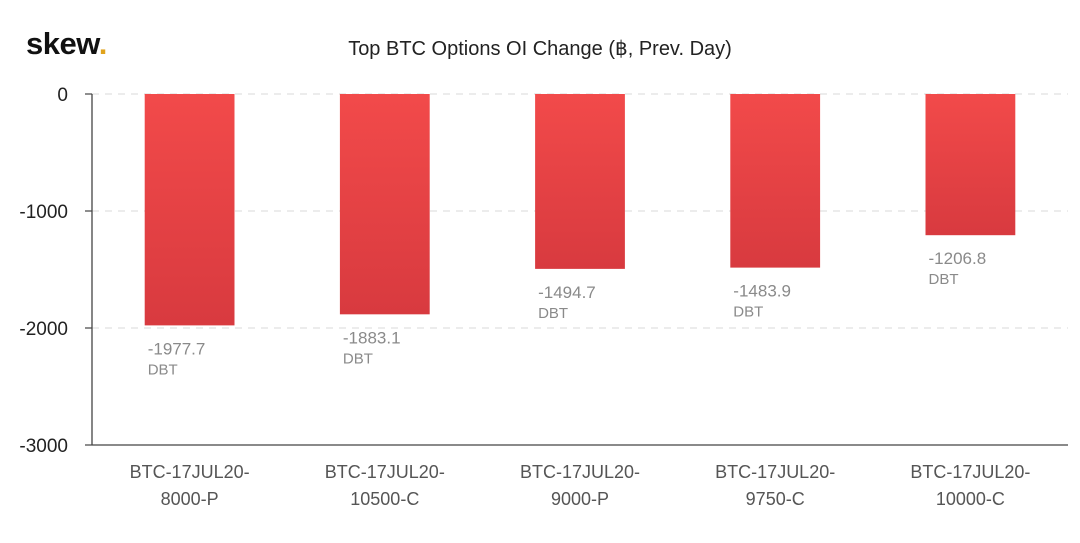 This screenshot has width=1080, height=543. What do you see at coordinates (43, 212) in the screenshot?
I see `y-tick-label: -1000` at bounding box center [43, 212].